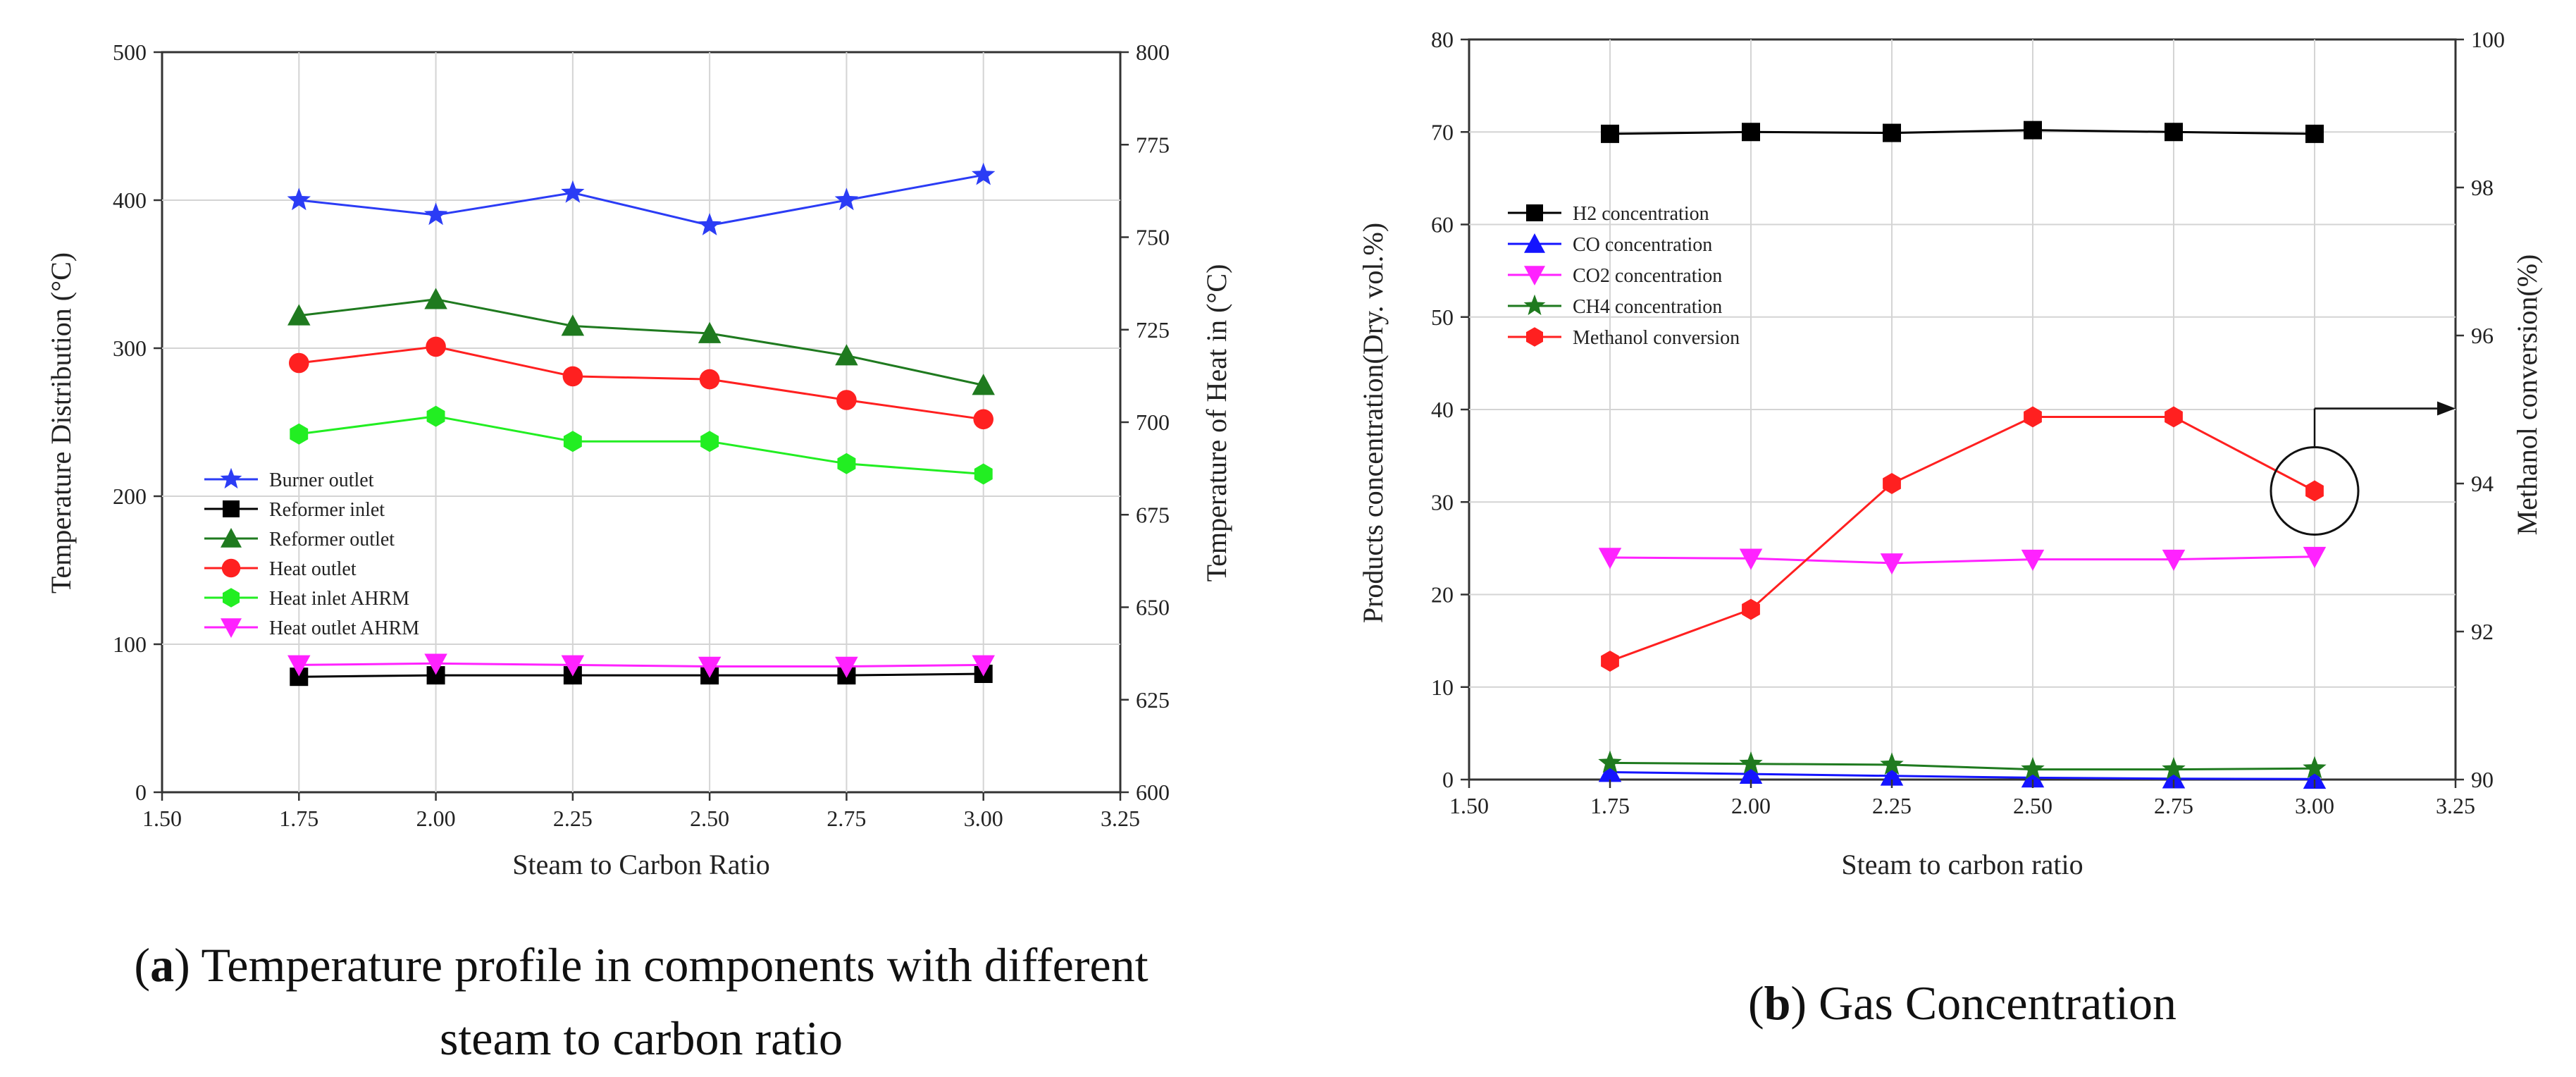 The image size is (2576, 1077). Describe the element at coordinates (2482, 631) in the screenshot. I see `b-y2-tick-label: 92` at that location.